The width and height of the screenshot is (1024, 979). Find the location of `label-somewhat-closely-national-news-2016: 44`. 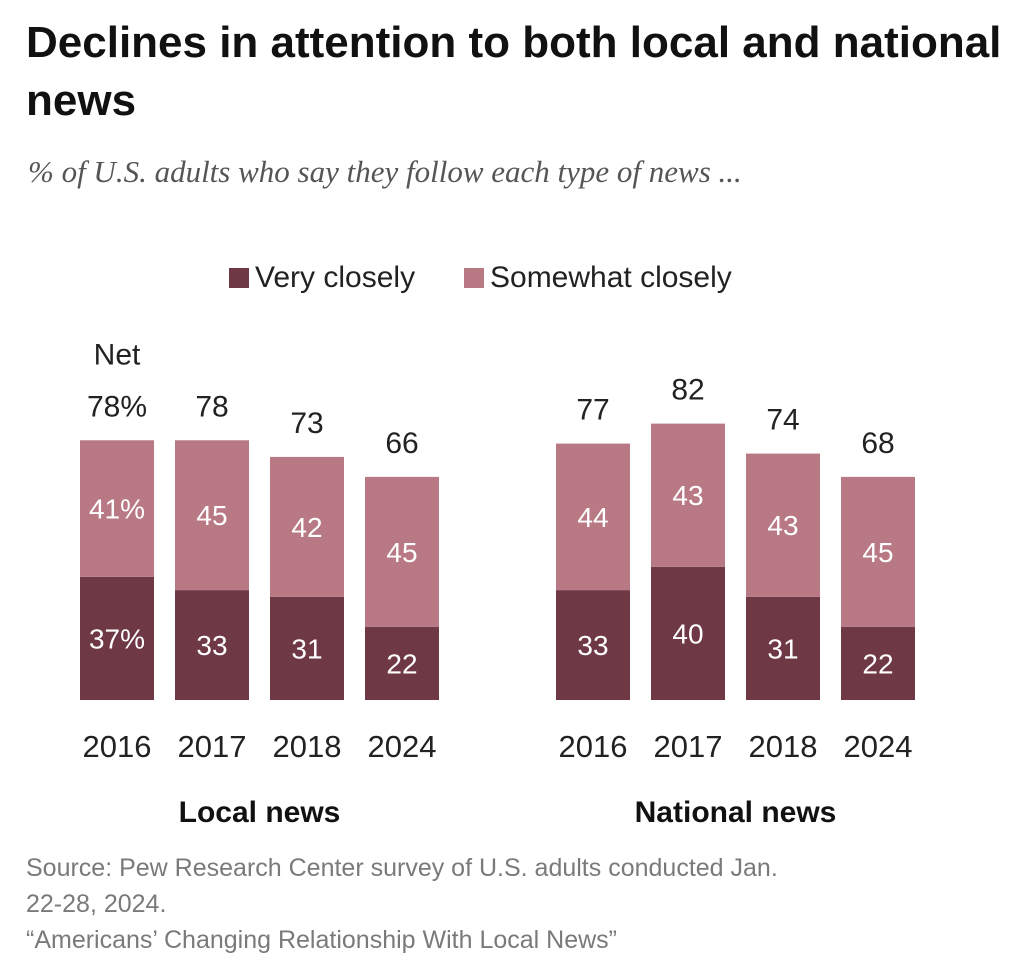

label-somewhat-closely-national-news-2016: 44 is located at coordinates (592, 517).